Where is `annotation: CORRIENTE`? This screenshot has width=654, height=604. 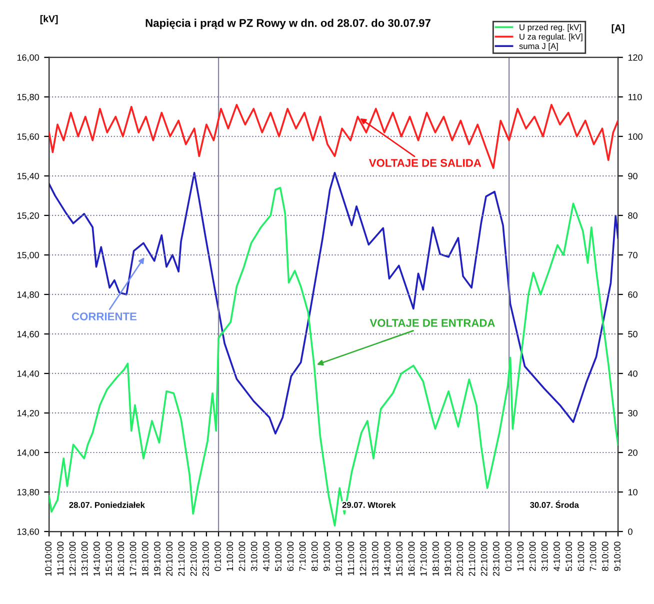
annotation: CORRIENTE is located at coordinates (104, 316).